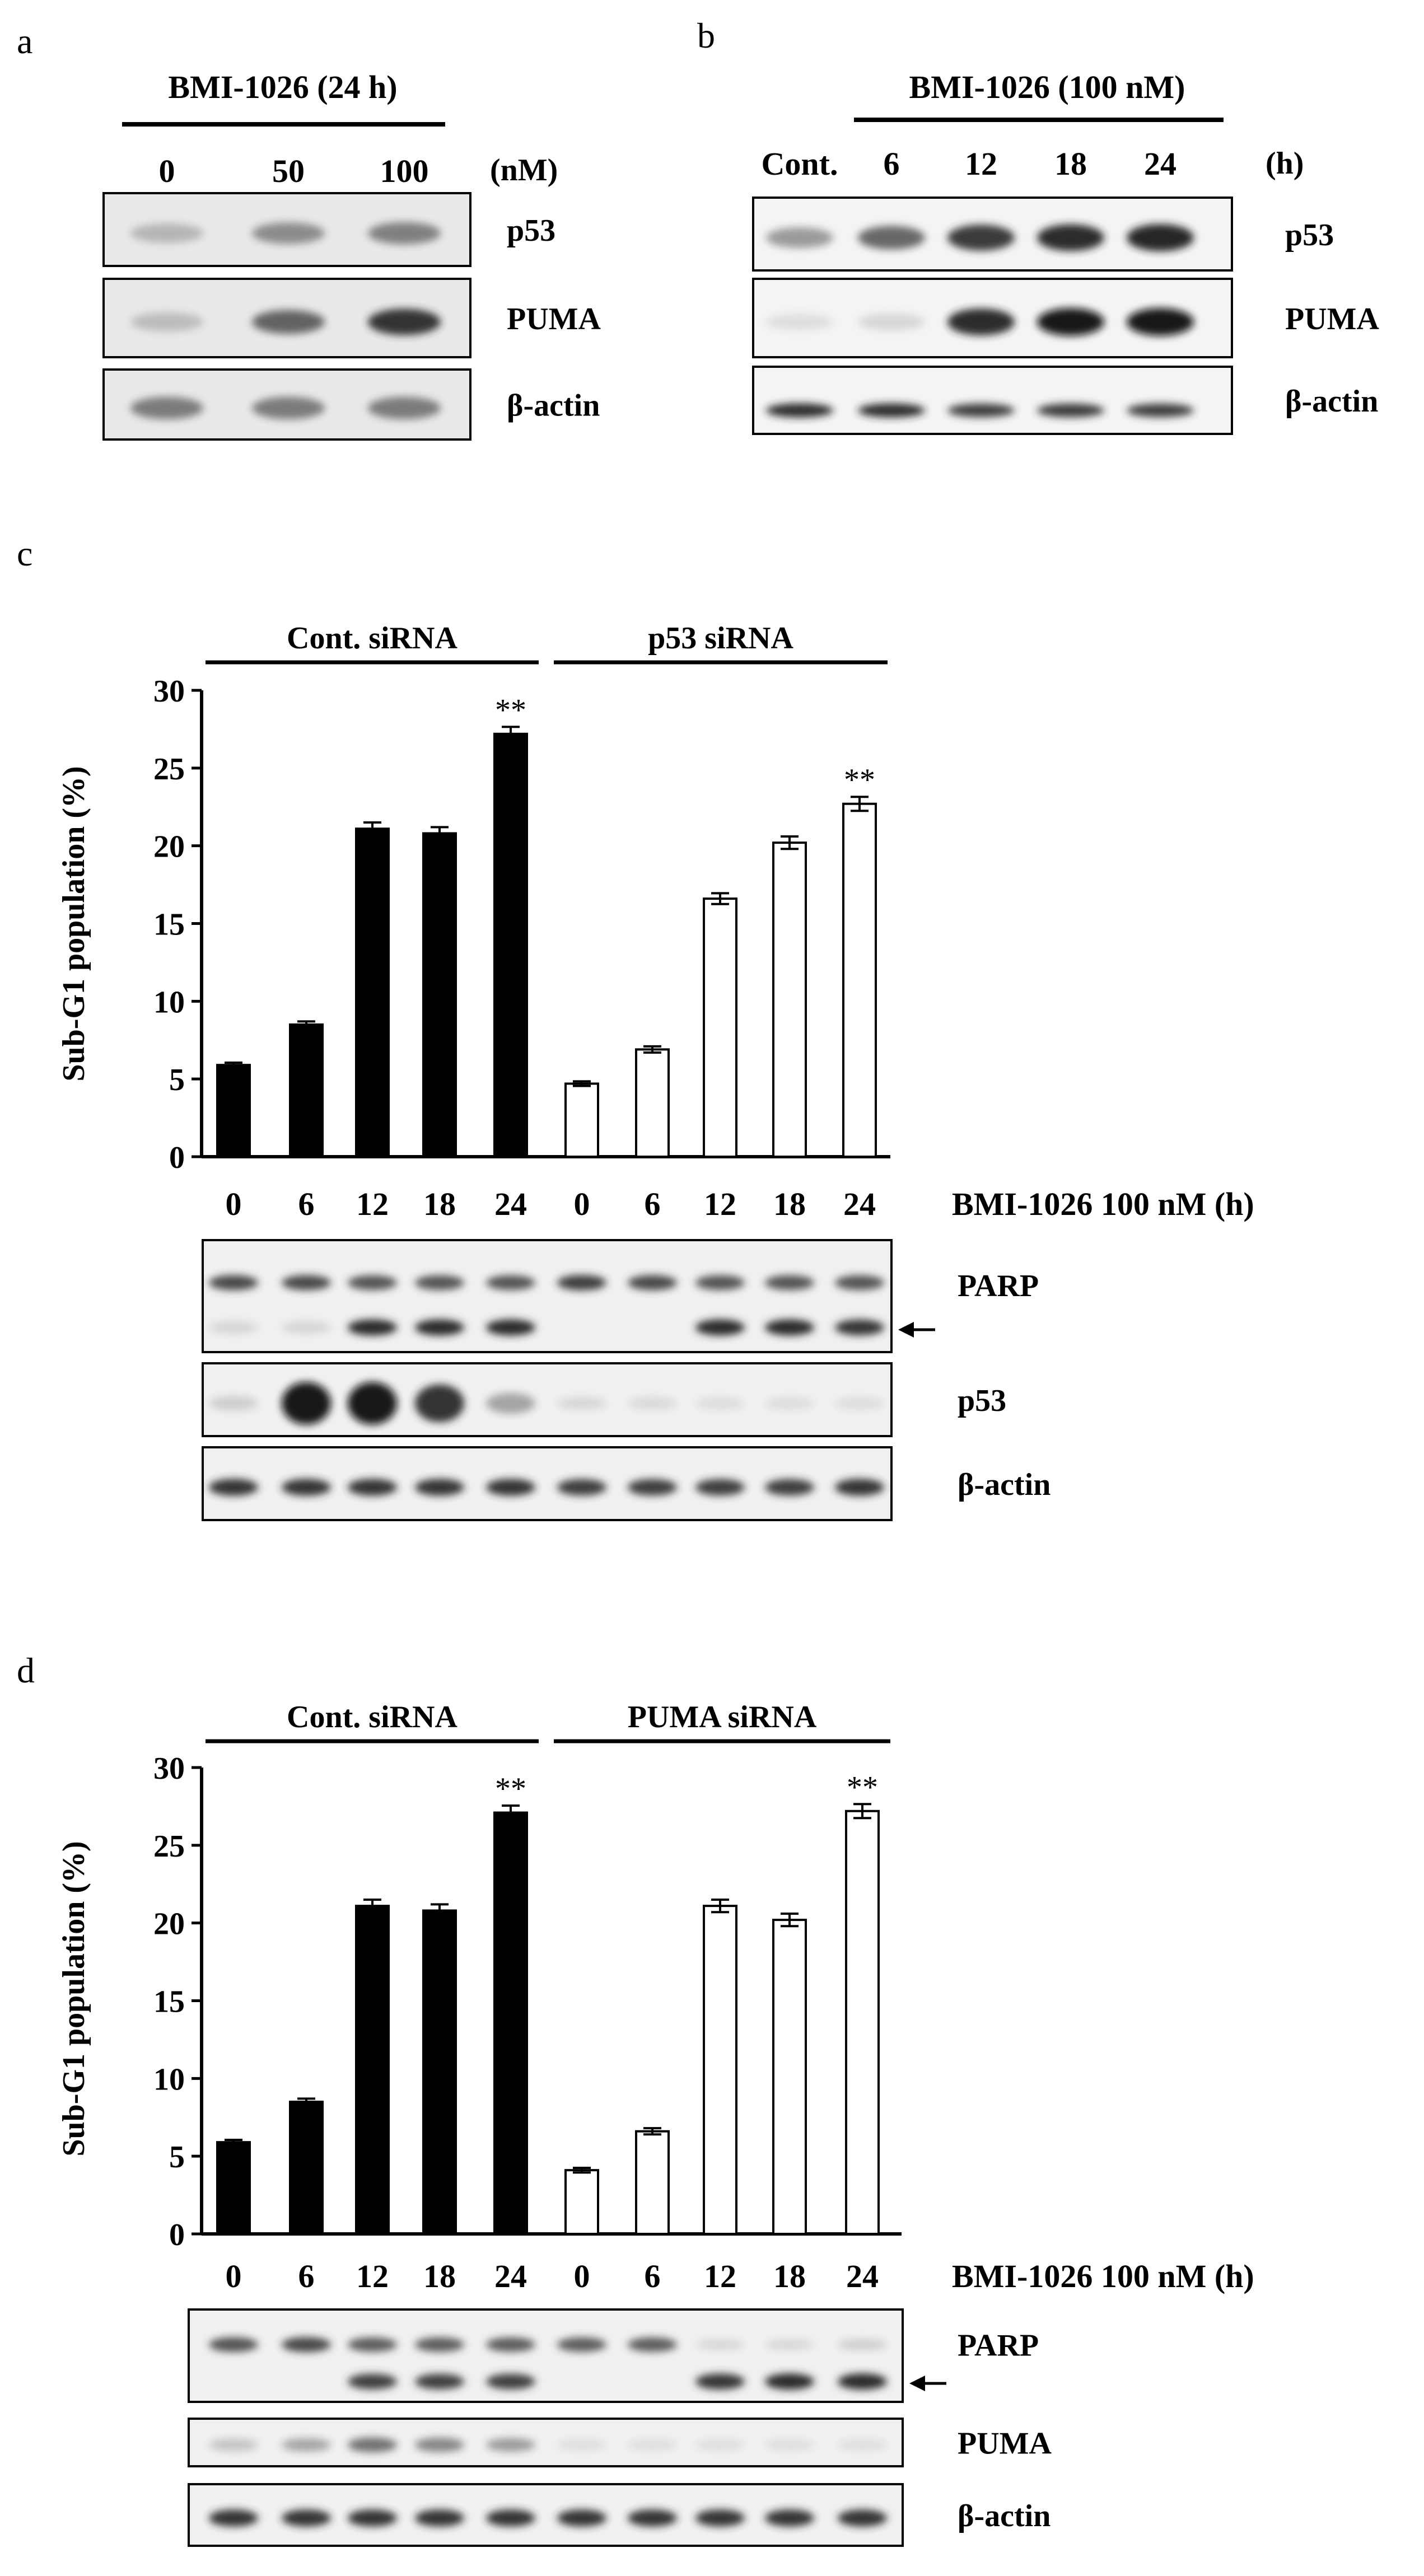 Image resolution: width=1424 pixels, height=2576 pixels. I want to click on panel-c-x-tick-label: 18, so click(439, 1204).